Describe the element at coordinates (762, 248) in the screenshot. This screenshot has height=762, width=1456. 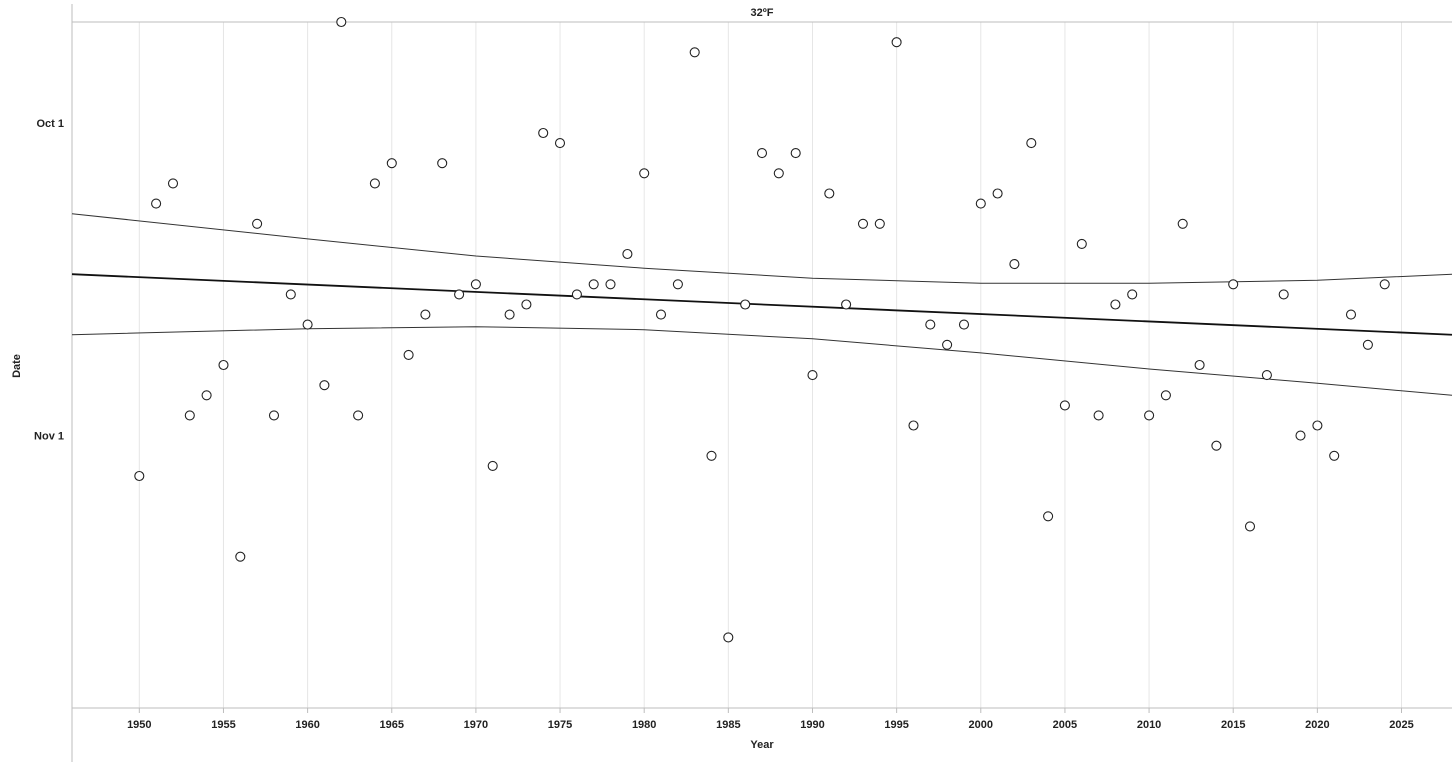
I see `confidence-upper-line` at that location.